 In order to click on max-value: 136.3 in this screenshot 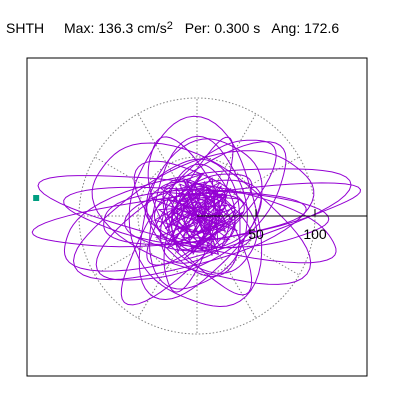, I will do `click(116, 28)`.